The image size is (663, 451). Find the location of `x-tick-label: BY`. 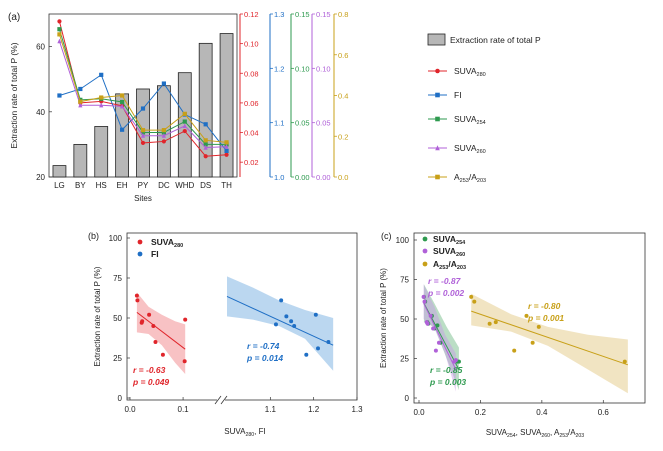

x-tick-label: BY is located at coordinates (80, 185).